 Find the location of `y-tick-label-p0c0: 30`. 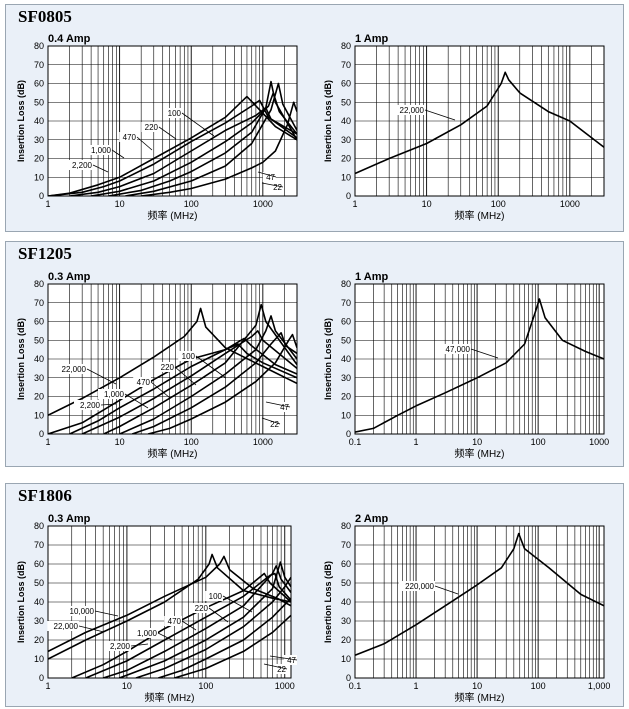

y-tick-label-p0c0: 30 is located at coordinates (39, 140).